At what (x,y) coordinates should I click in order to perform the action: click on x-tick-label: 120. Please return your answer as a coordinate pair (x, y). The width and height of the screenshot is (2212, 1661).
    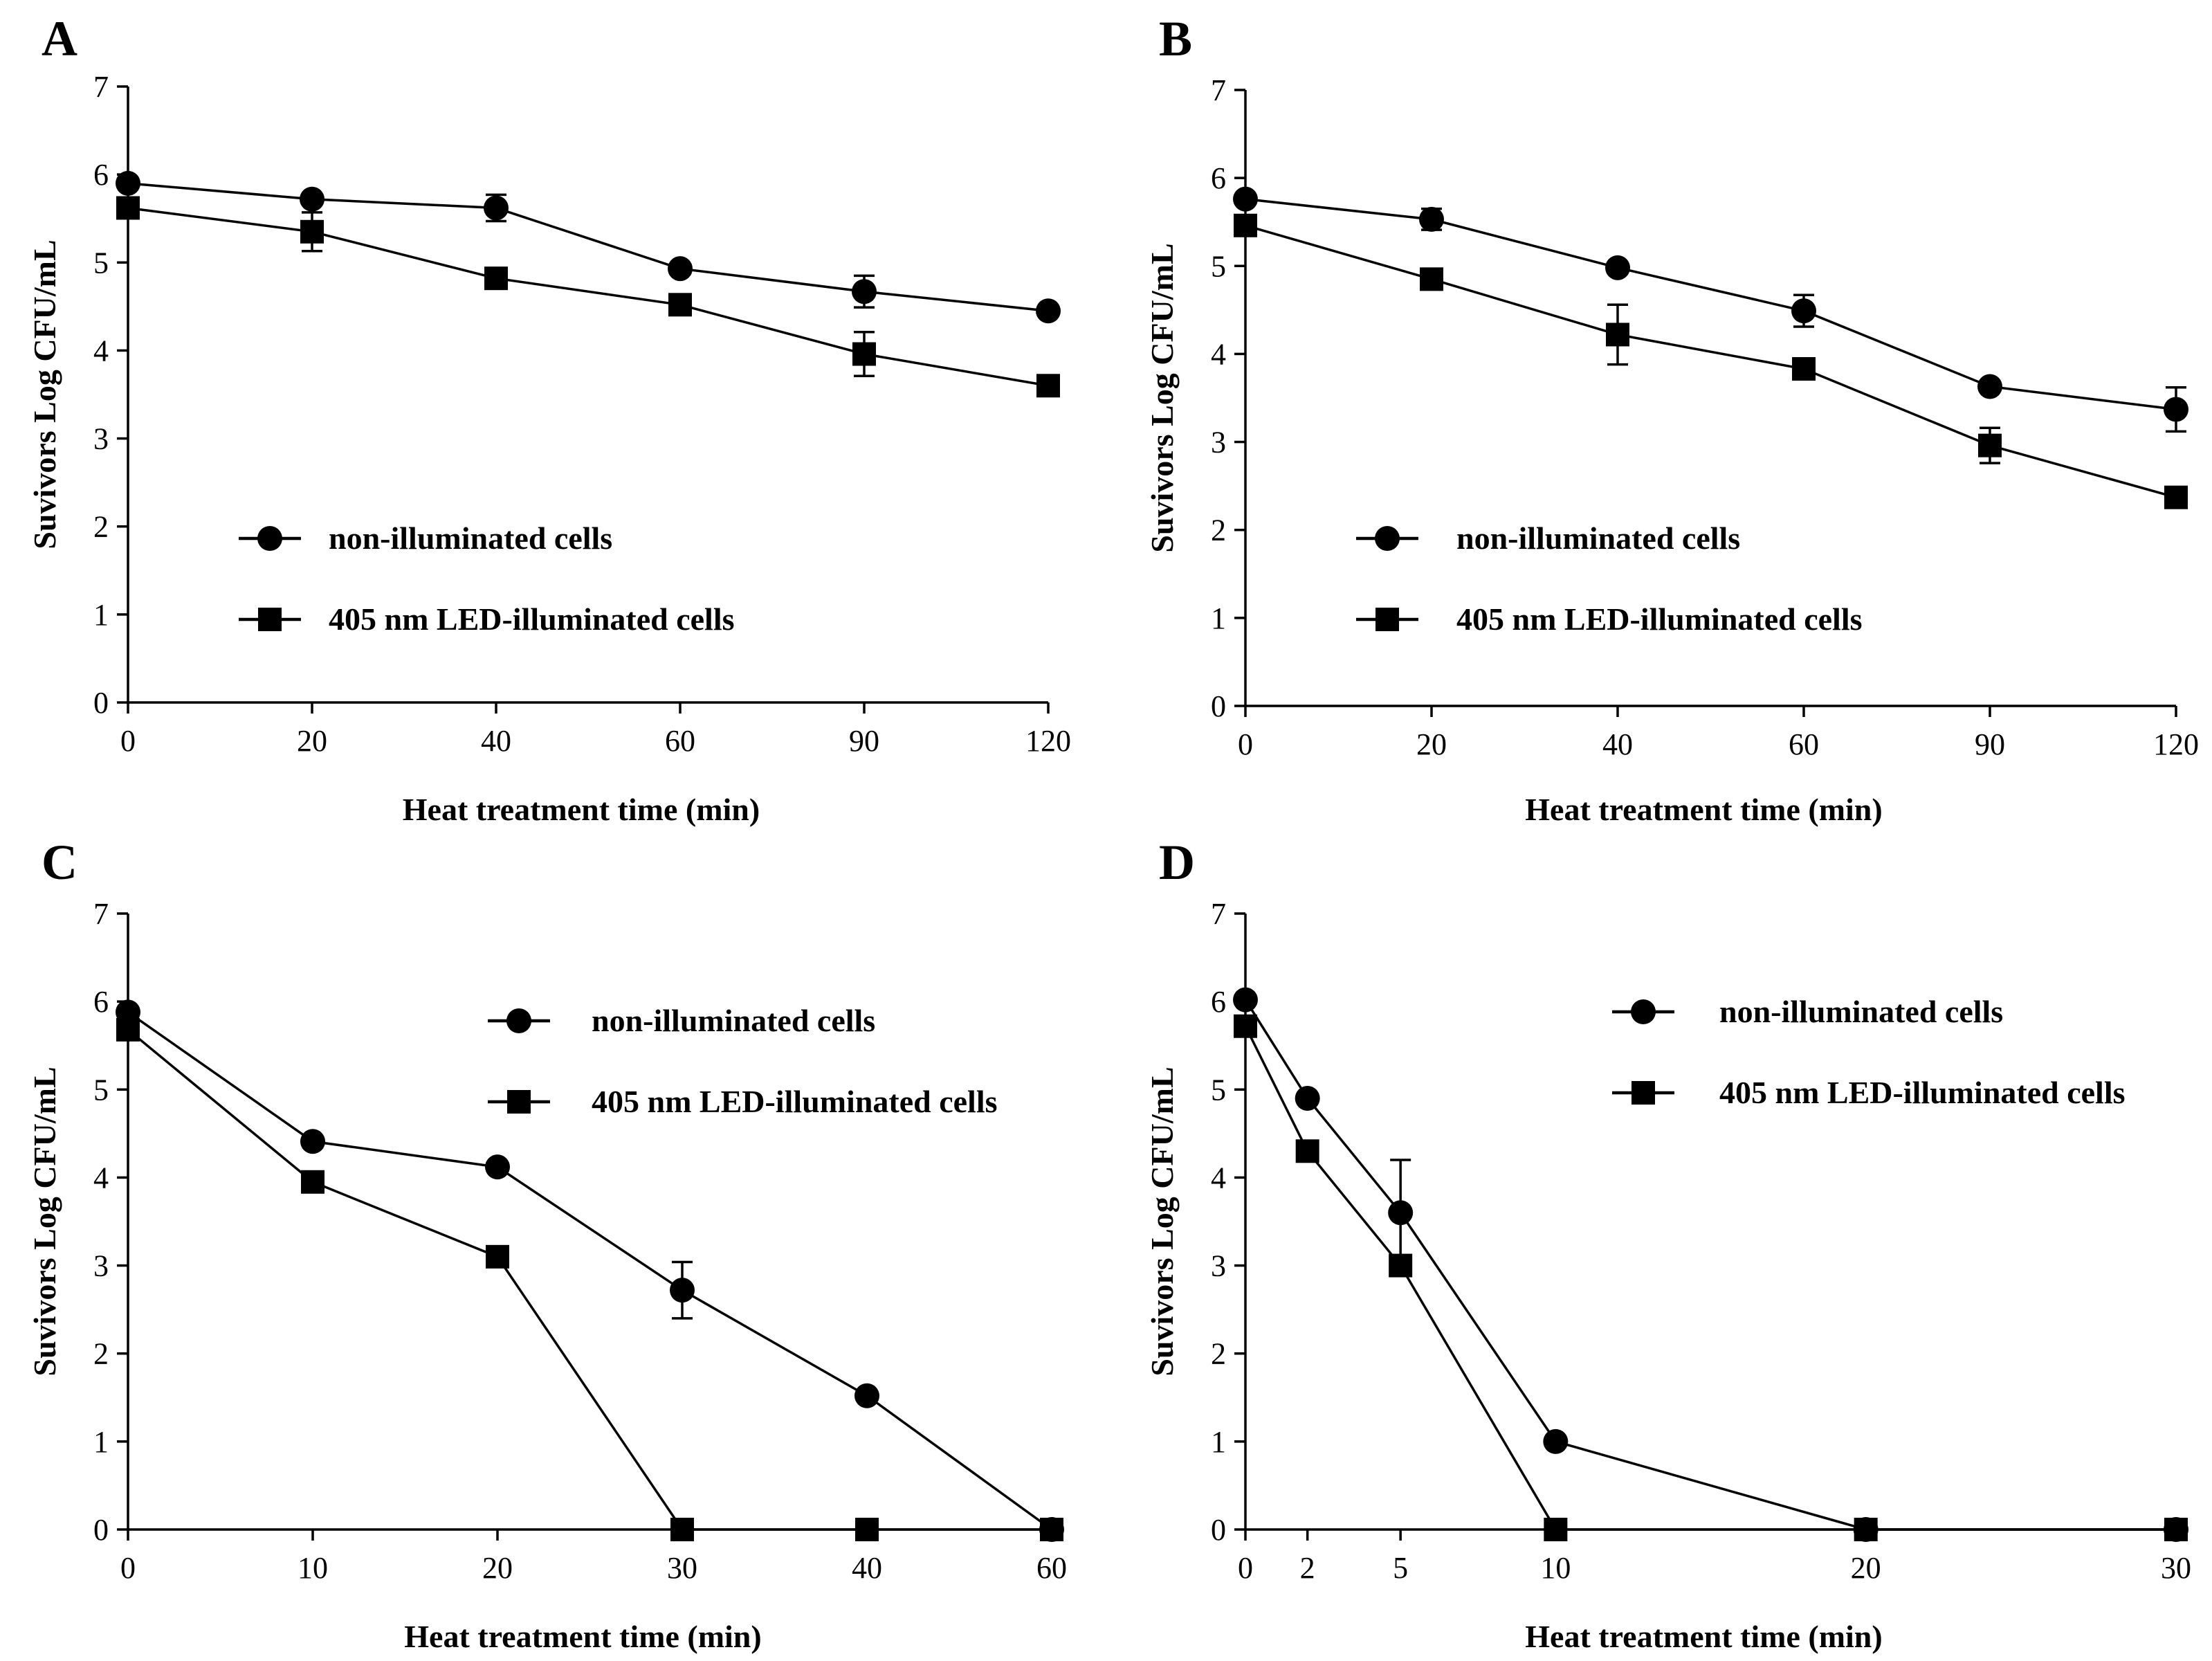
    Looking at the image, I should click on (1048, 741).